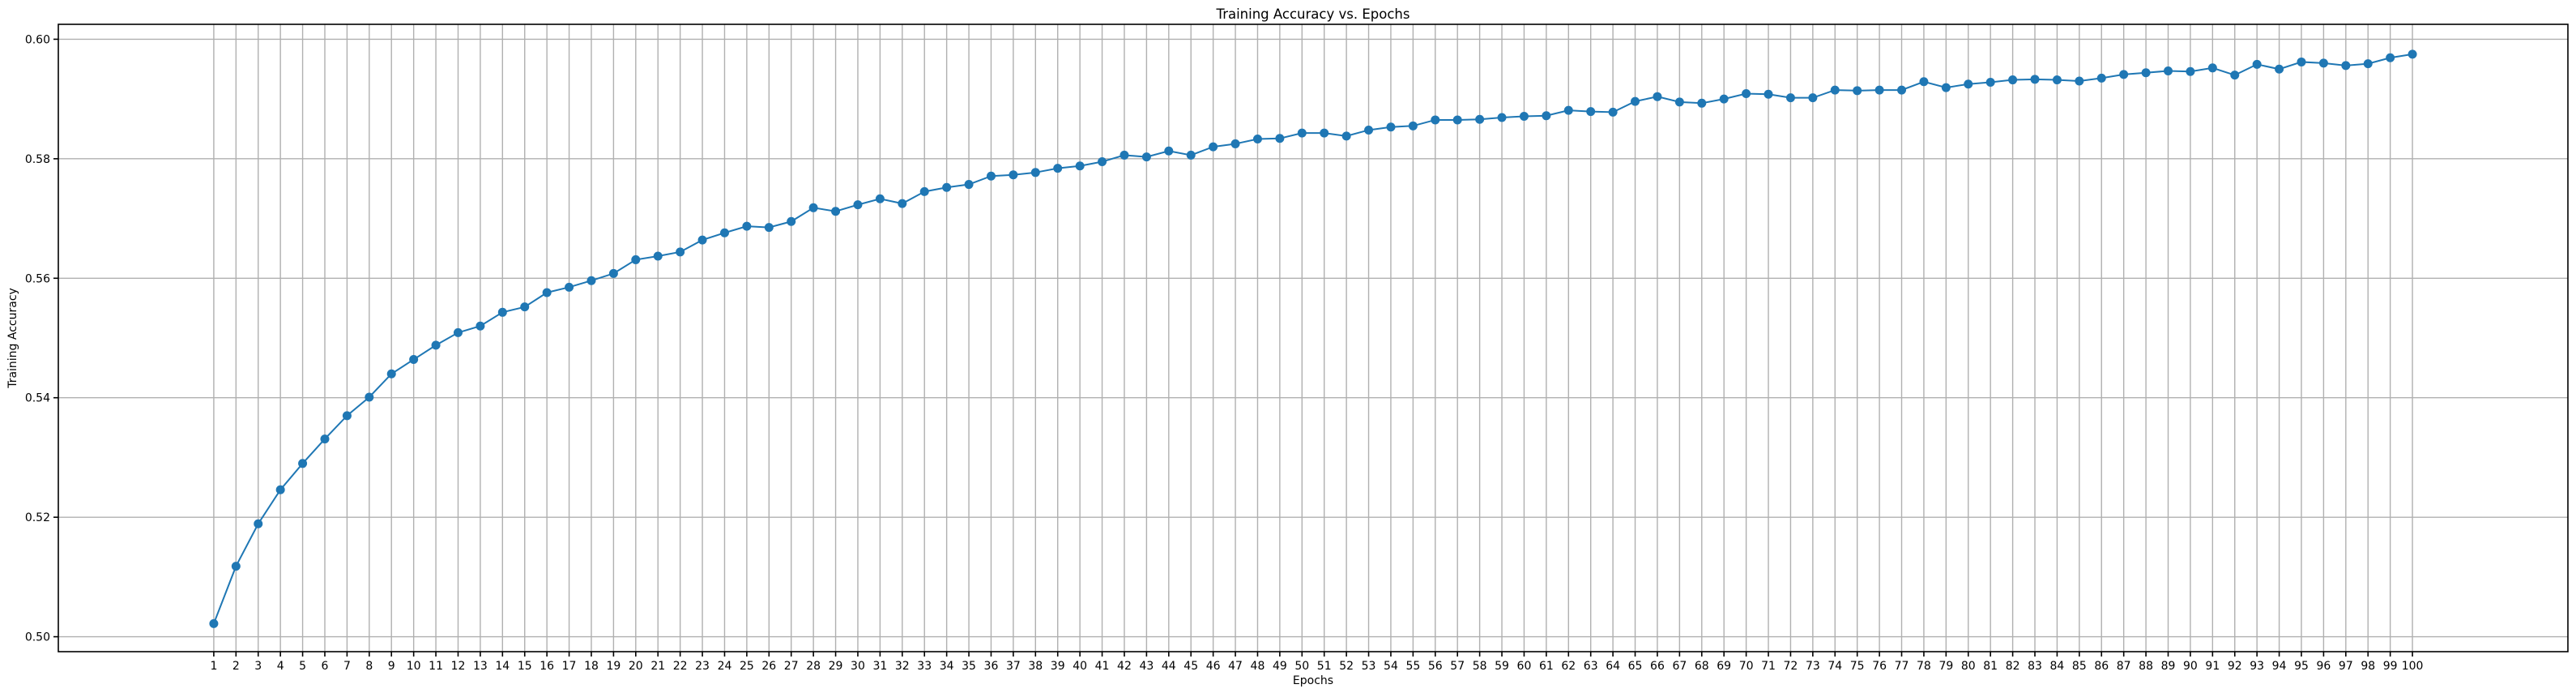 This screenshot has height=693, width=2576. Describe the element at coordinates (1391, 666) in the screenshot. I see `x-tick-label: 54` at that location.